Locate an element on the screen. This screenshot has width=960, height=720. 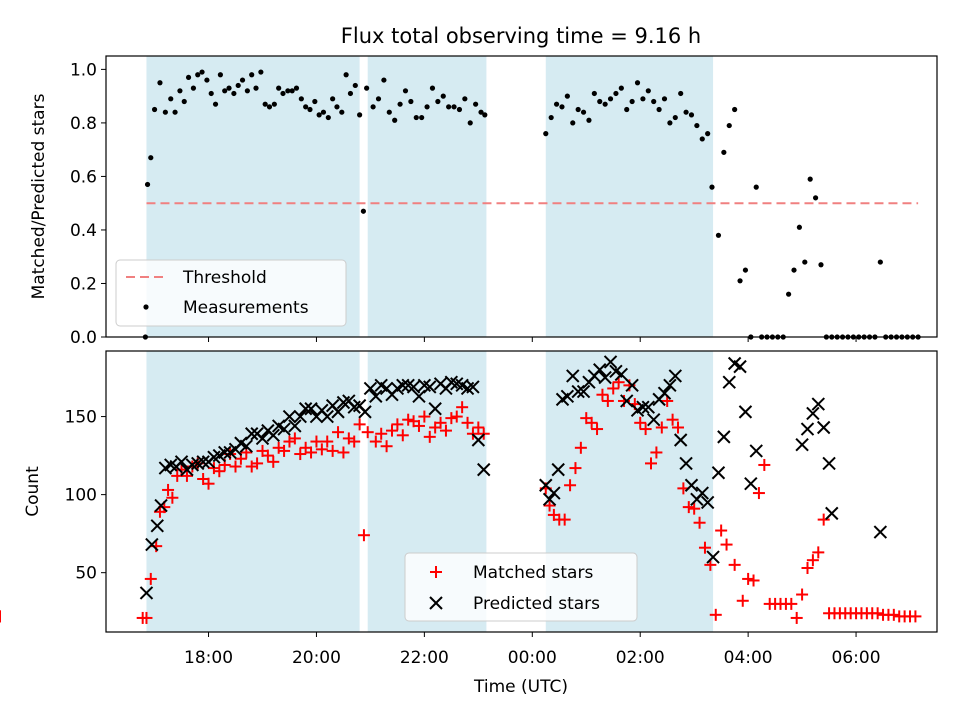
x-tick-label: 20:00 is located at coordinates (316, 658).